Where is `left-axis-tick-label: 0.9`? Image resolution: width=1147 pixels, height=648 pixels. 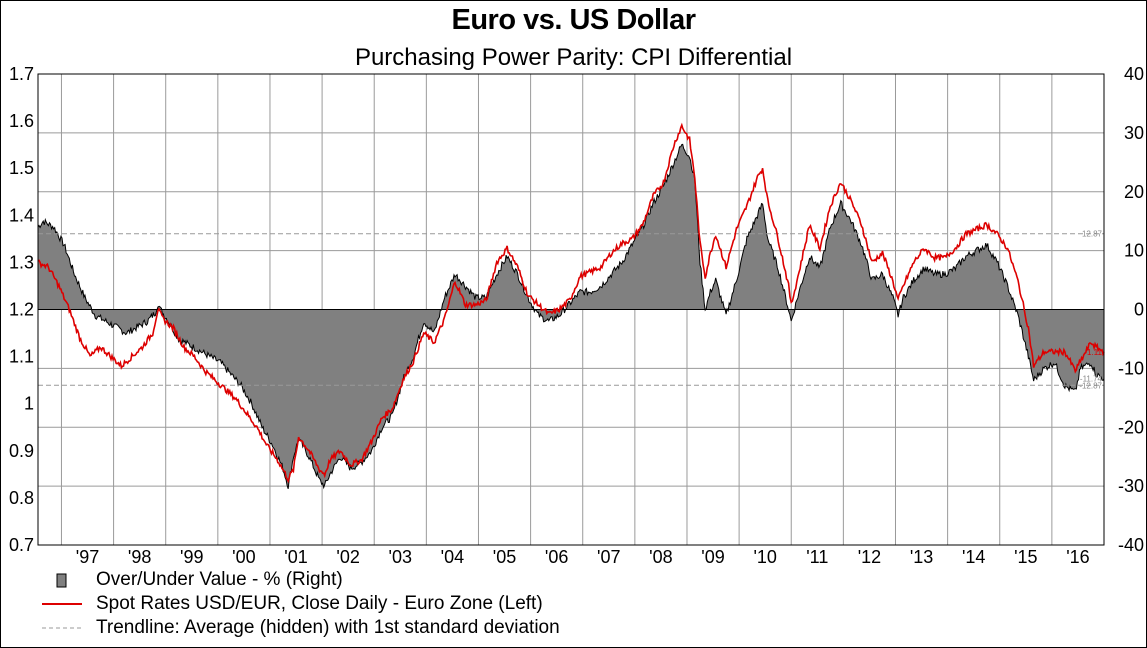
left-axis-tick-label: 0.9 is located at coordinates (21, 451).